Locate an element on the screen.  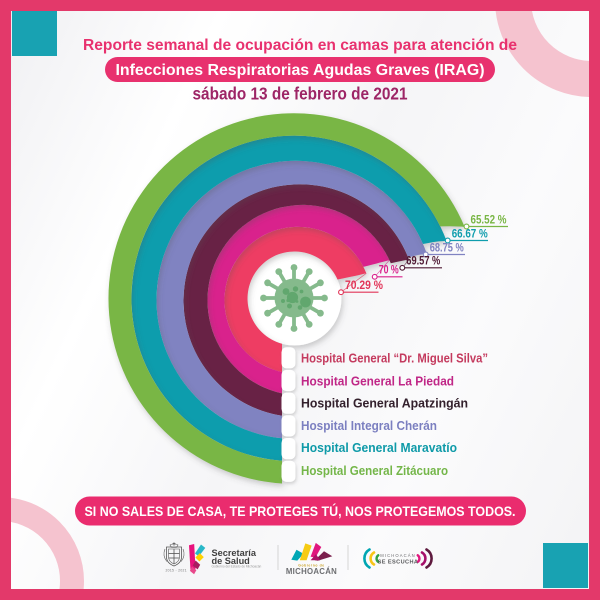
svg-text: 70.29 % is located at coordinates (364, 285).